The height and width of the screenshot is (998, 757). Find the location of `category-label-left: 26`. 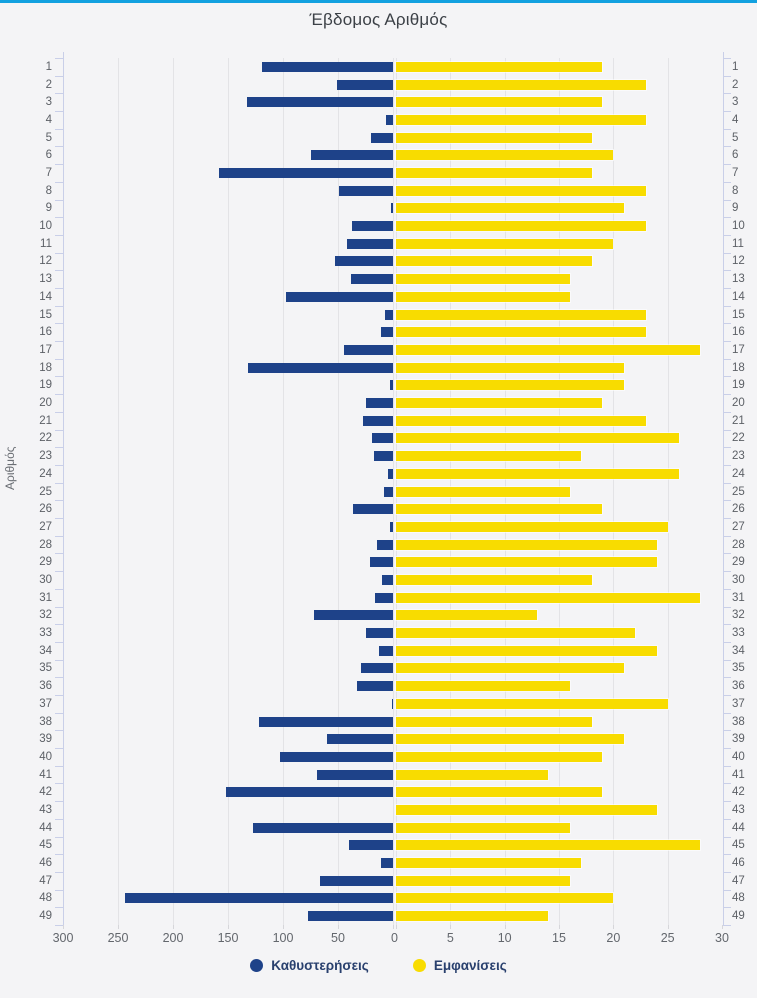

category-label-left: 26 is located at coordinates (45, 509).